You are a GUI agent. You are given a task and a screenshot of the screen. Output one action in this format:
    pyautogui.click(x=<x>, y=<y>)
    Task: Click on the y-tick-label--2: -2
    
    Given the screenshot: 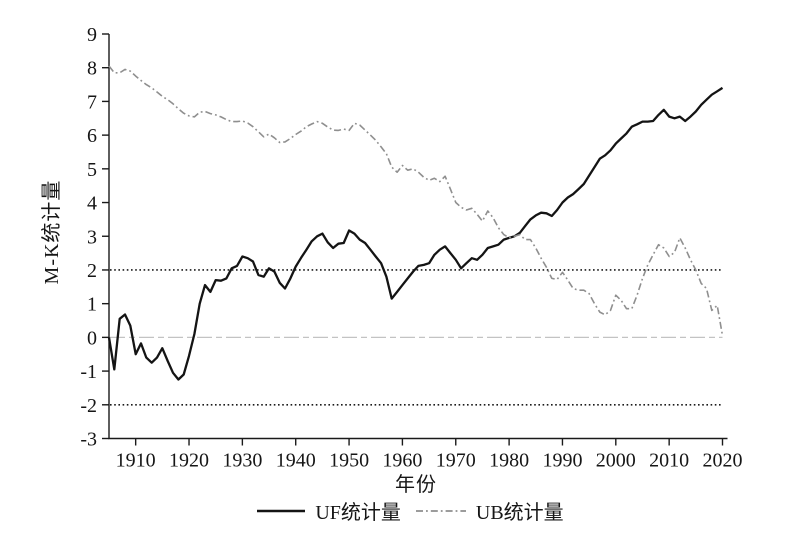 What is the action you would take?
    pyautogui.click(x=88, y=406)
    